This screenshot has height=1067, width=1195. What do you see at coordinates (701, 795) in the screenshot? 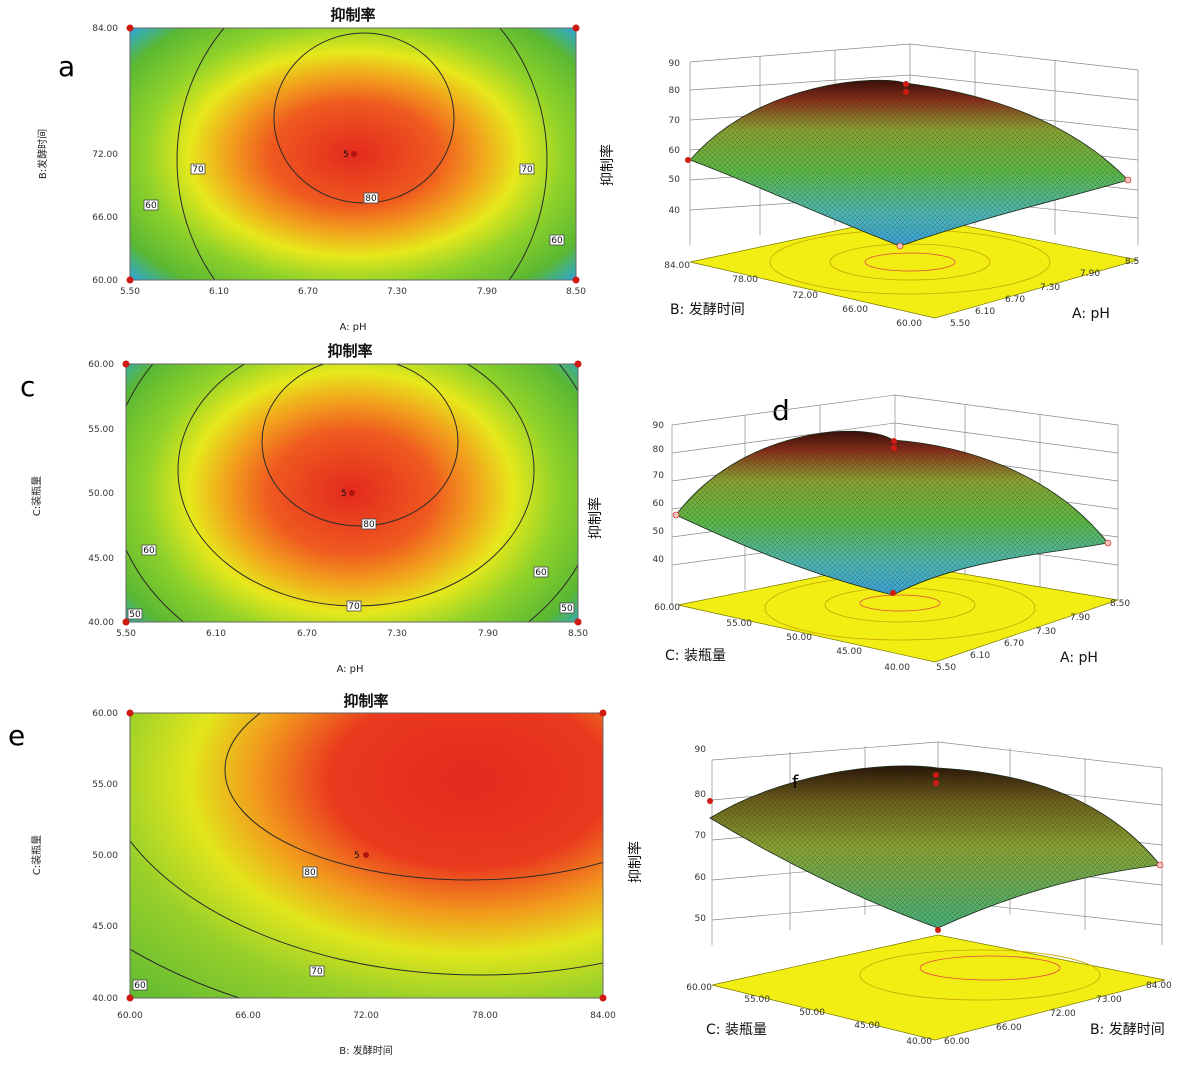
I see `z-tick-f: 80` at bounding box center [701, 795].